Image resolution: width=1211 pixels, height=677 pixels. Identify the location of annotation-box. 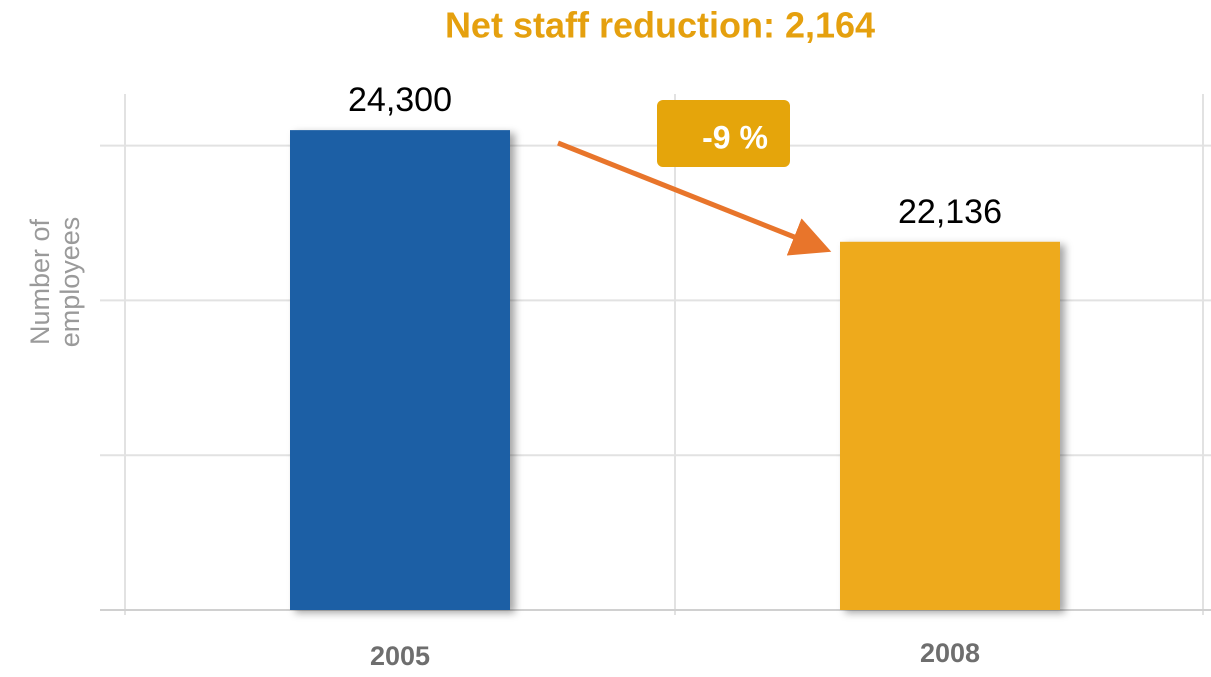
(723, 133).